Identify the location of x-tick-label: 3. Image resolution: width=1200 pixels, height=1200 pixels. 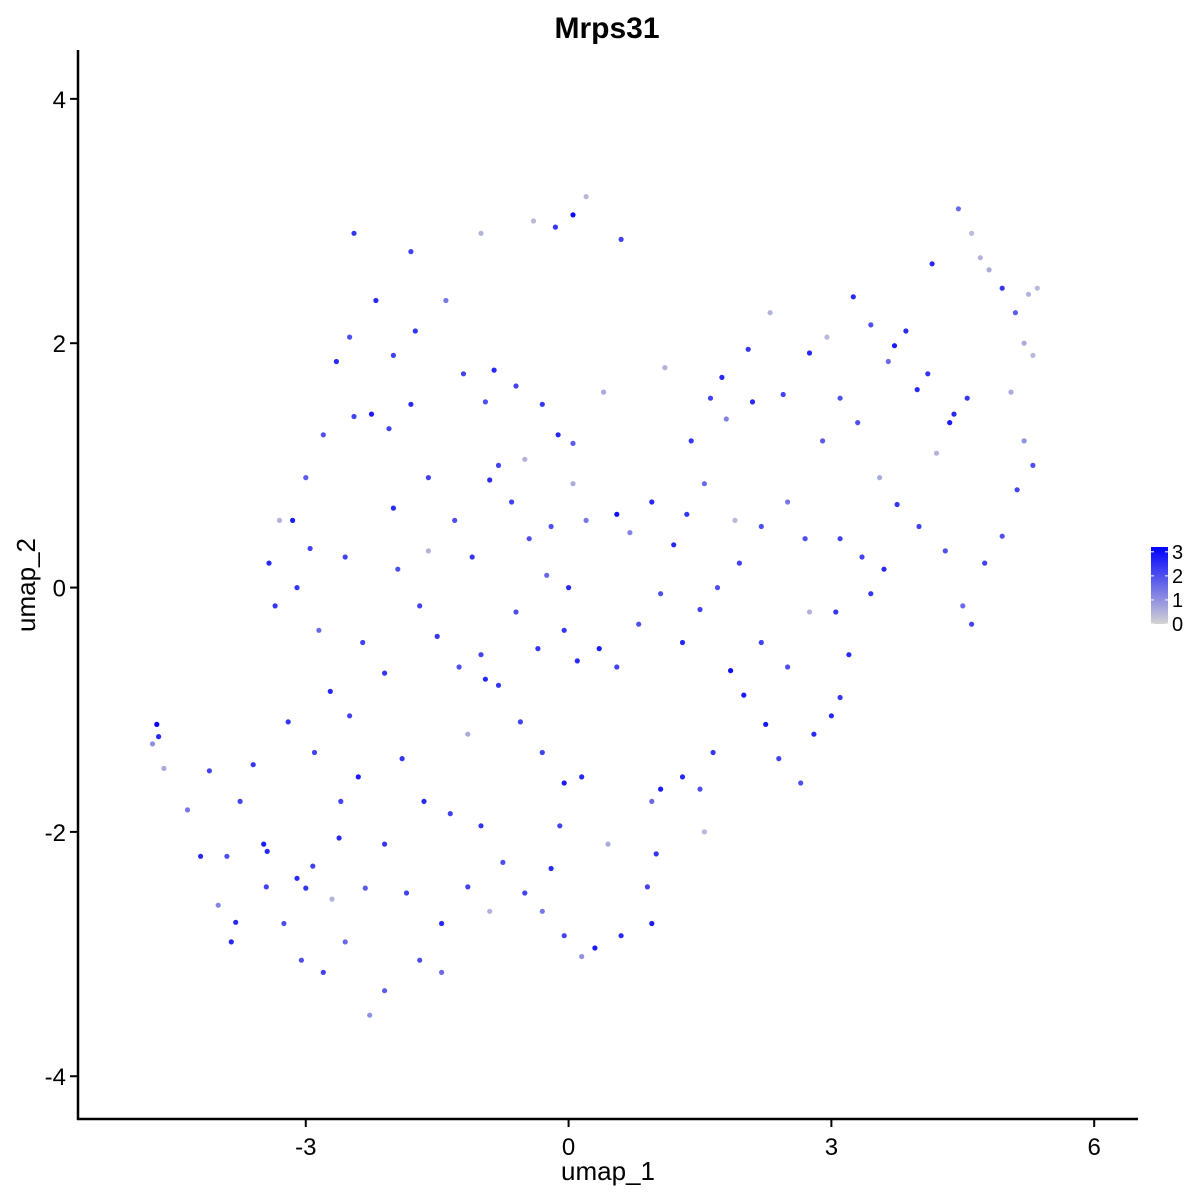
(831, 1147).